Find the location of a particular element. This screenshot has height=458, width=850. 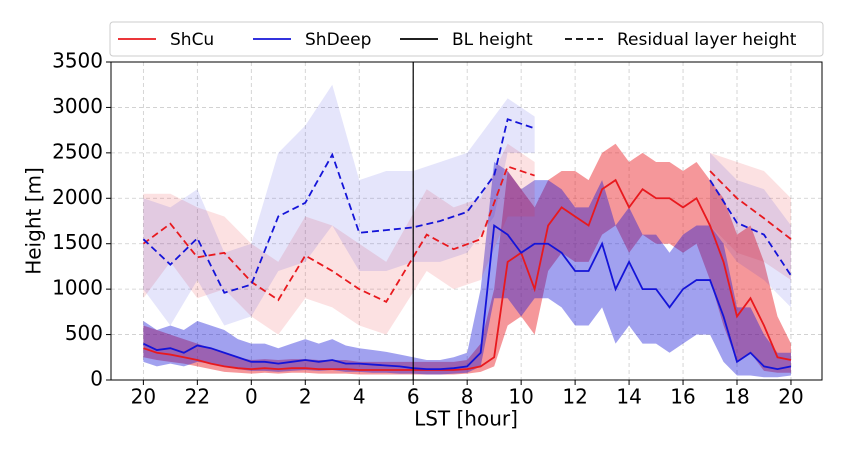

legend-box is located at coordinates (466, 39).